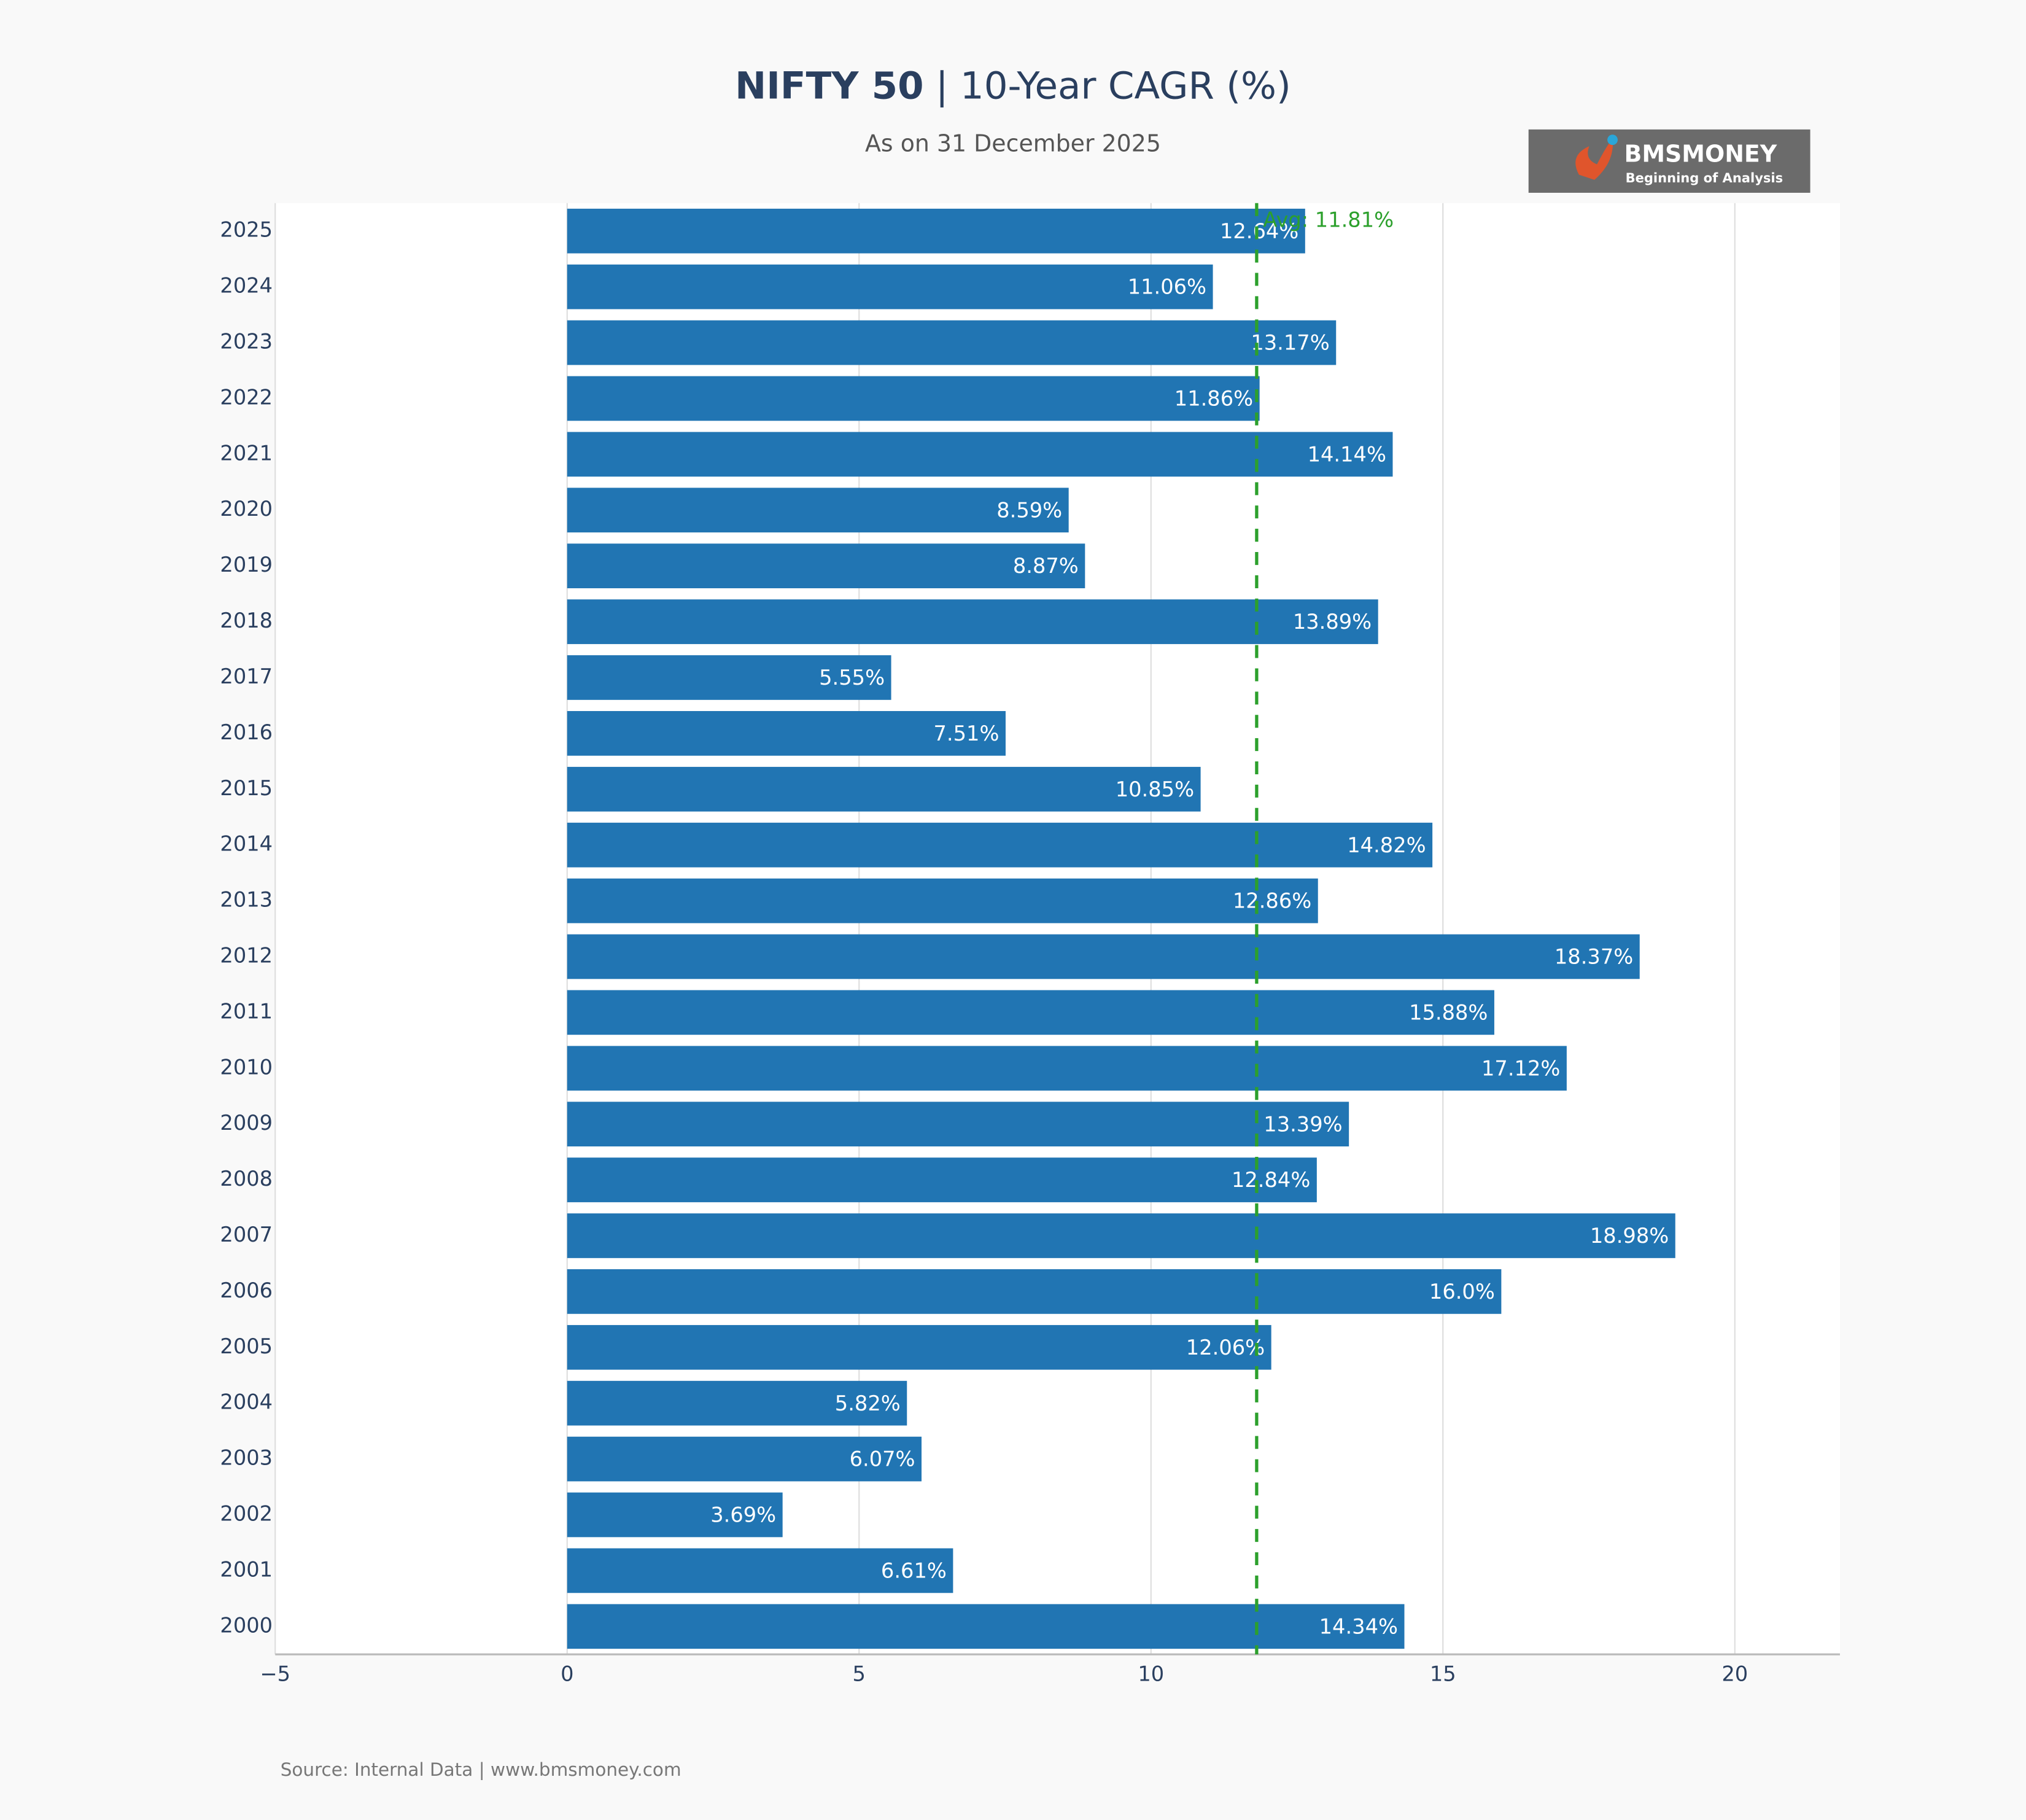 This screenshot has height=1820, width=2026. Describe the element at coordinates (246, 230) in the screenshot. I see `y-tick-label: 2025` at that location.